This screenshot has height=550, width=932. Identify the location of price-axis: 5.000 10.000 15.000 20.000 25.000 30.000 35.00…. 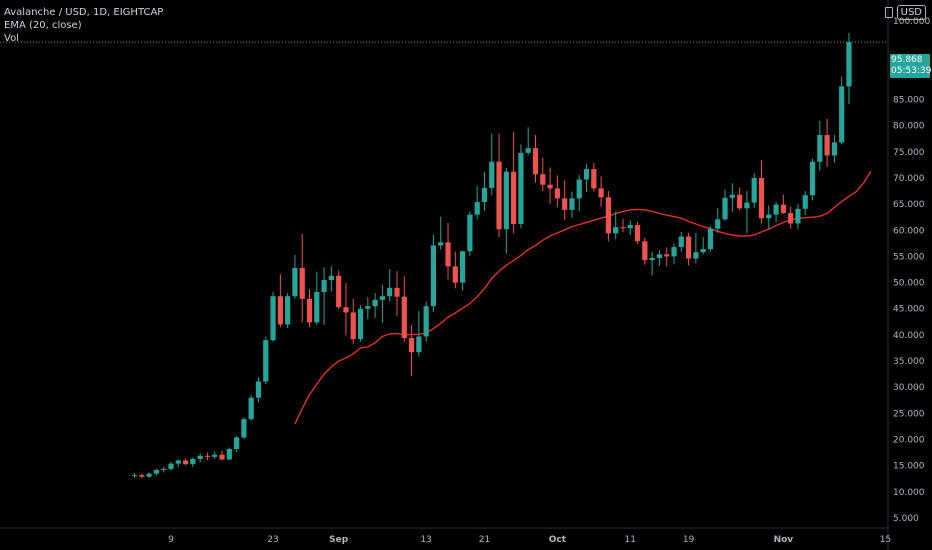
(911, 270).